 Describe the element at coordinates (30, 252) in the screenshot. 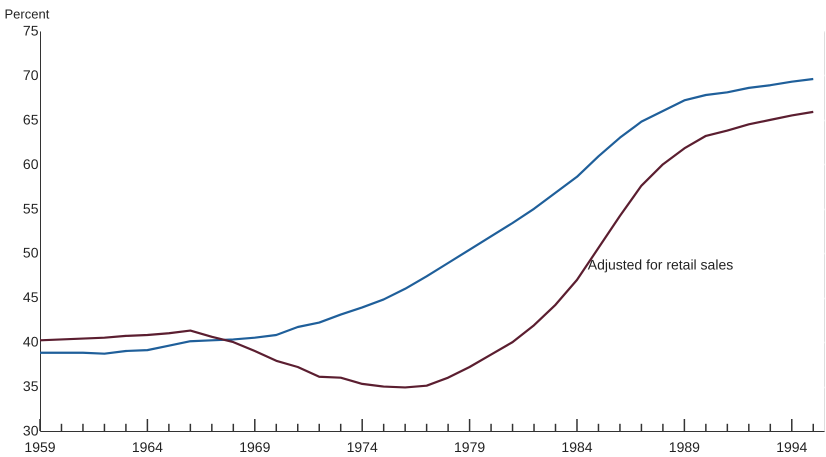

I see `y-tick-label: 50` at that location.